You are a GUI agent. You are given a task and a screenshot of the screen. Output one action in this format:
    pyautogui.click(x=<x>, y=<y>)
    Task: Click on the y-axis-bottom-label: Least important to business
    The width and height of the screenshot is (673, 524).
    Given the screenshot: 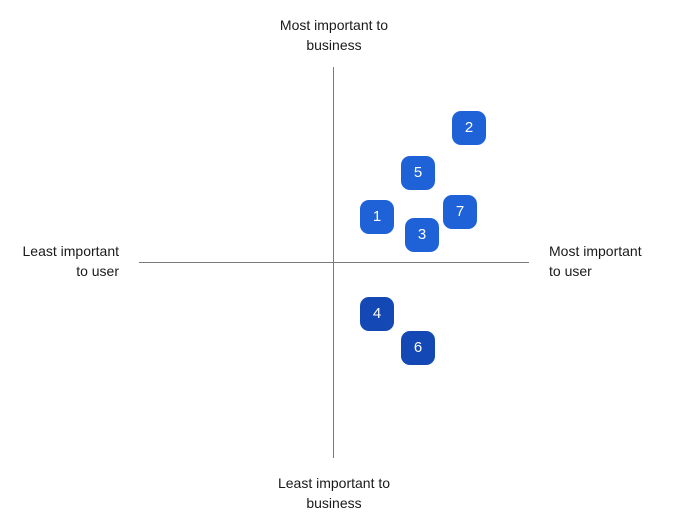 What is the action you would take?
    pyautogui.click(x=334, y=493)
    